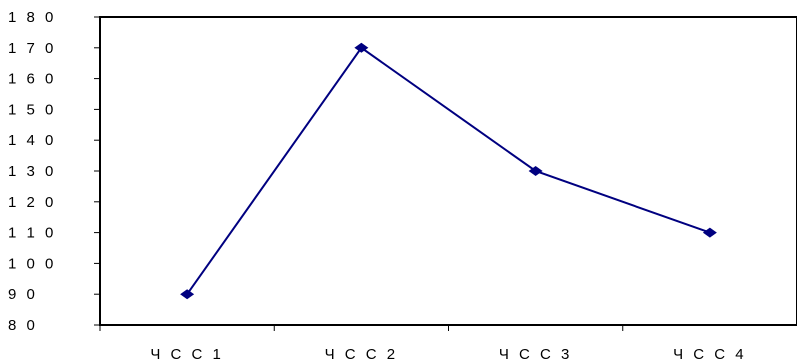  Describe the element at coordinates (32, 79) in the screenshot. I see `y-tick-label: 1 6 0` at that location.